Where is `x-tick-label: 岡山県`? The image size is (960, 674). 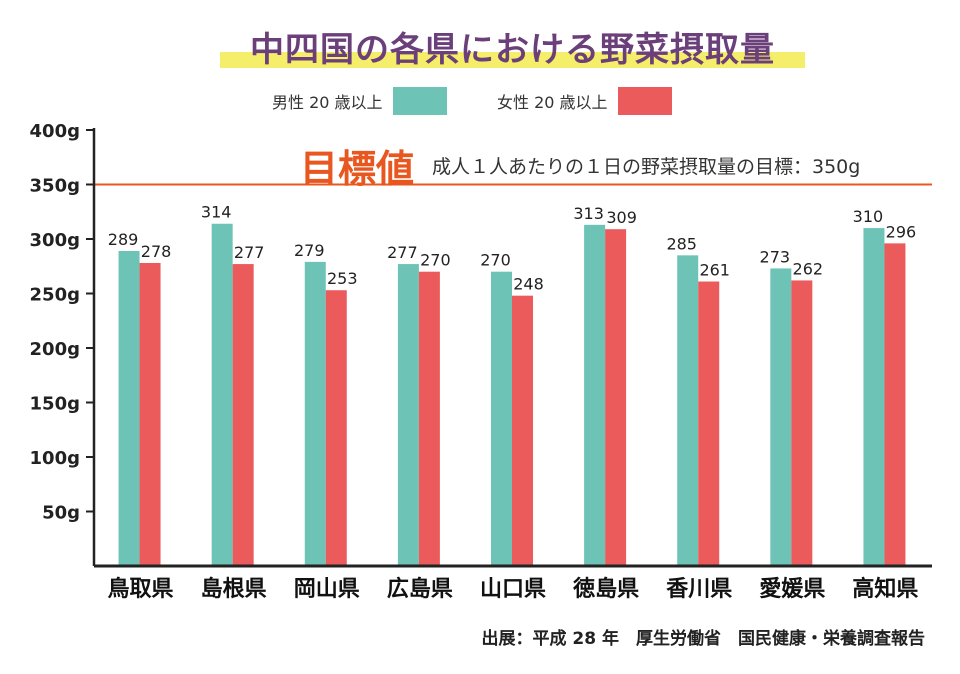
x-tick-label: 岡山県 is located at coordinates (327, 589).